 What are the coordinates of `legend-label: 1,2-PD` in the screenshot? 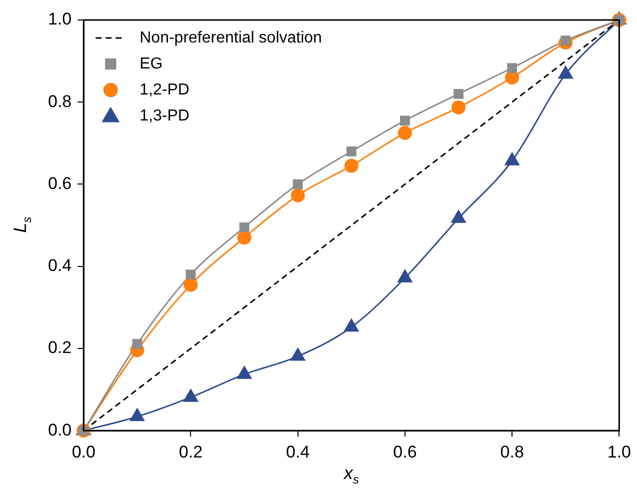 It's located at (165, 89).